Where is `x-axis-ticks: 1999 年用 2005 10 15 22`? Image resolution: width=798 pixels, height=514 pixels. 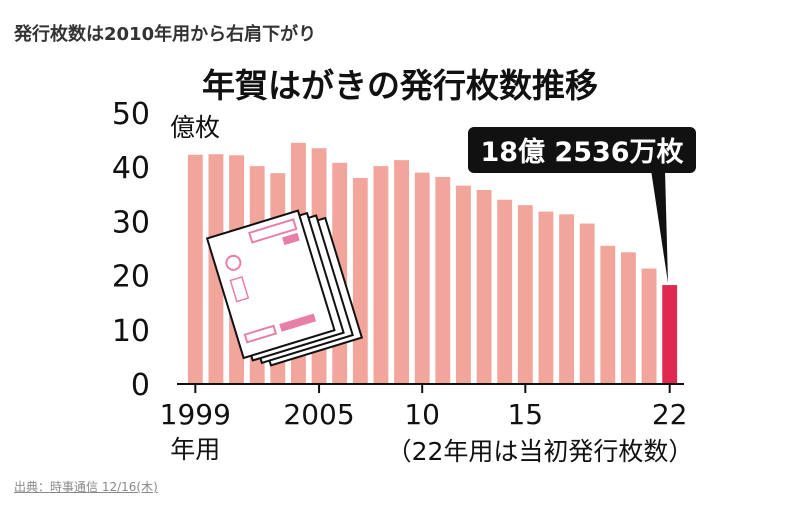 x-axis-ticks: 1999 年用 2005 10 15 22 is located at coordinates (424, 424).